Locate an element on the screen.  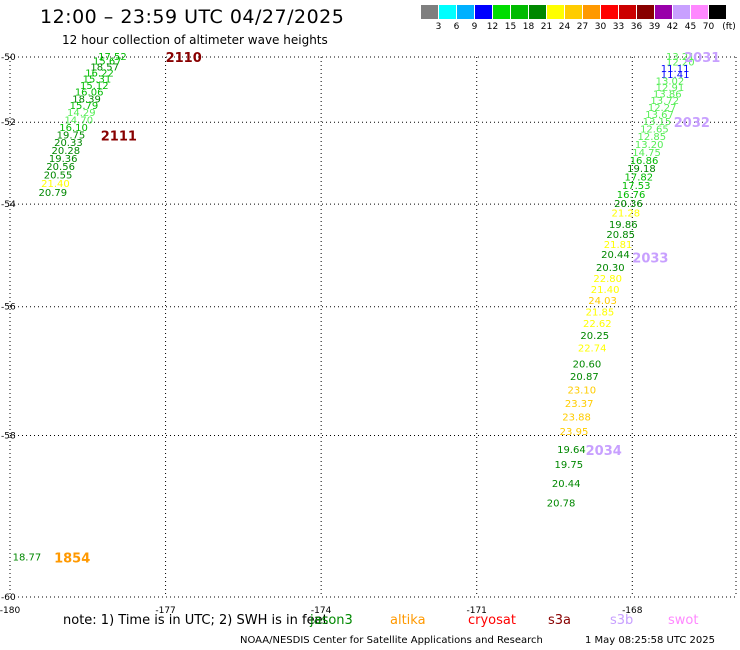
wave-height-label: 12.91 is located at coordinates (670, 88).